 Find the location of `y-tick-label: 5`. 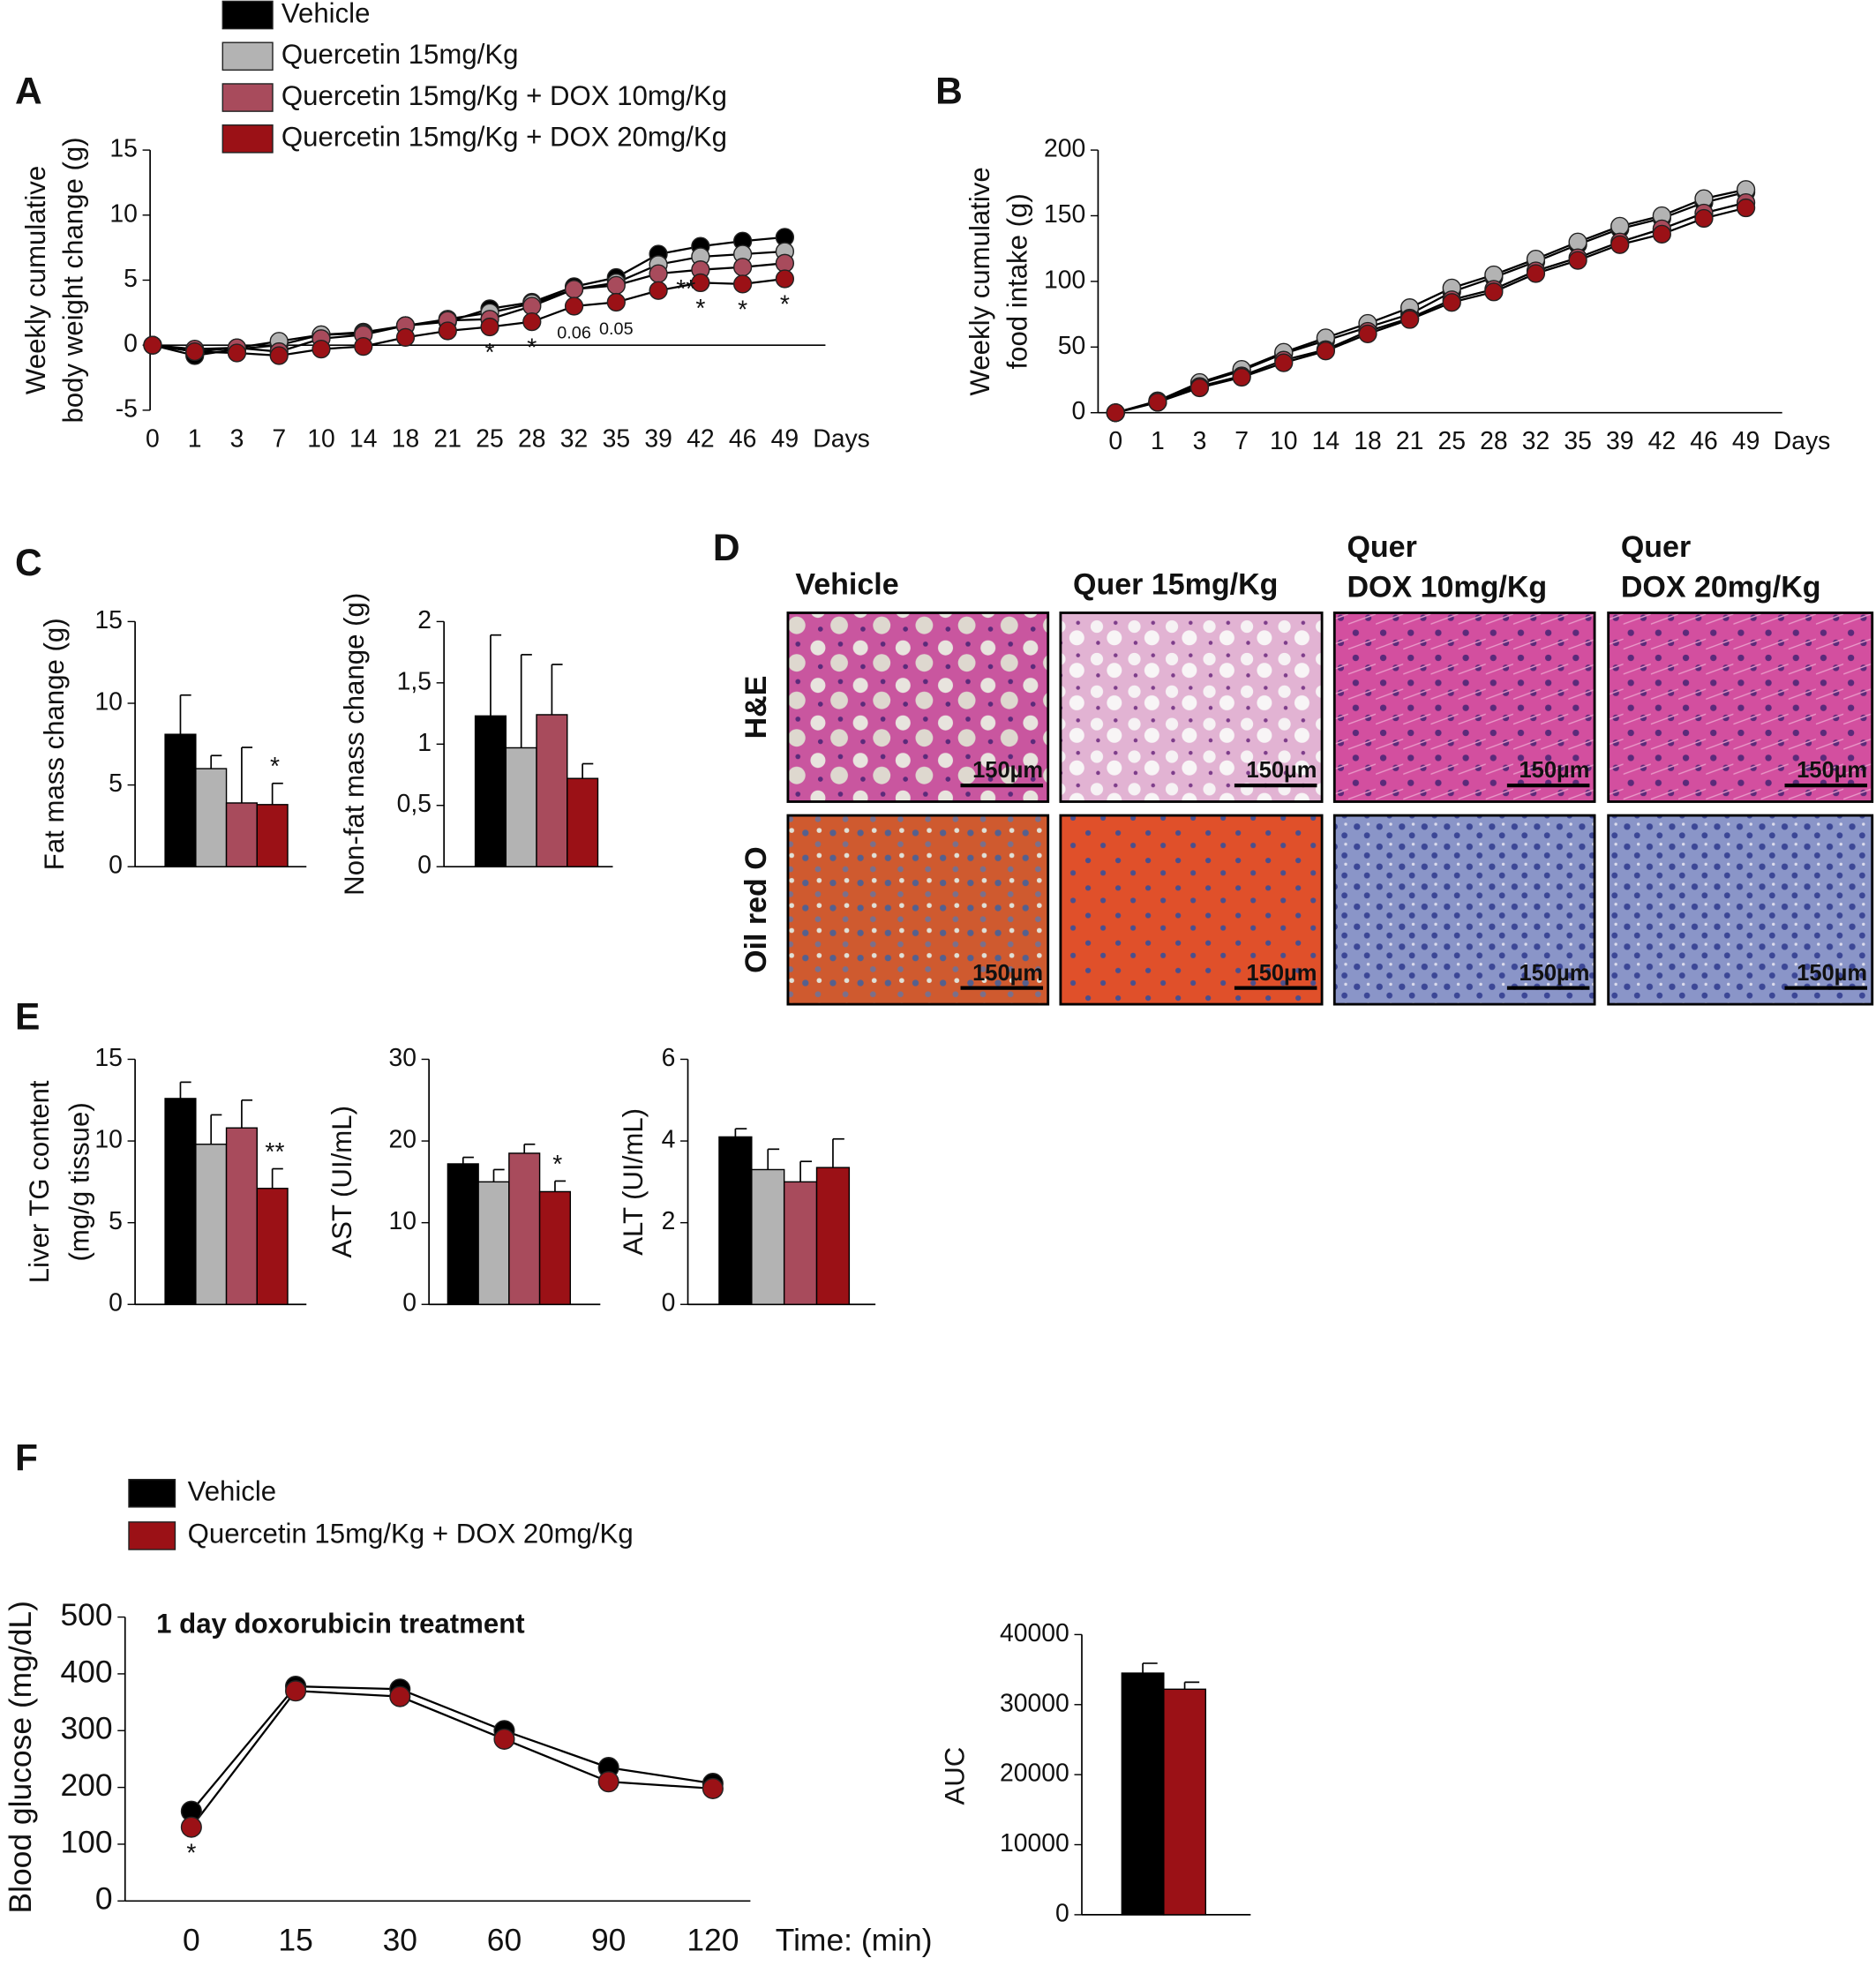

y-tick-label: 5 is located at coordinates (116, 1221).